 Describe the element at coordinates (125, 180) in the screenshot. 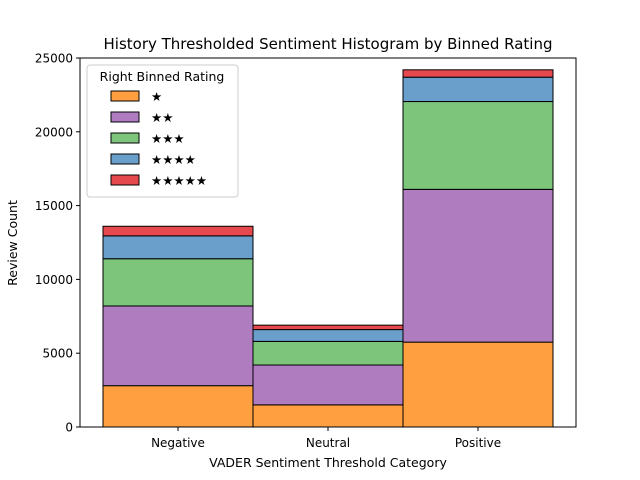

I see `legend-swatch-5-star` at that location.